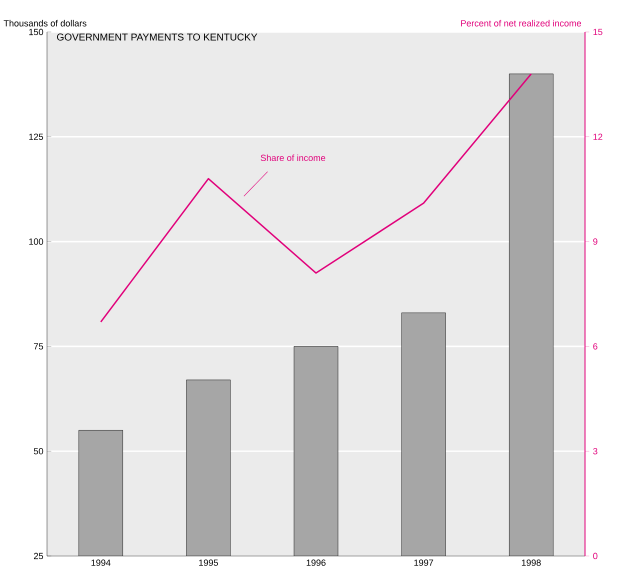 The width and height of the screenshot is (622, 588). Describe the element at coordinates (157, 37) in the screenshot. I see `chart-title: GOVERNMENT PAYMENTS TO KENTUCKY` at that location.